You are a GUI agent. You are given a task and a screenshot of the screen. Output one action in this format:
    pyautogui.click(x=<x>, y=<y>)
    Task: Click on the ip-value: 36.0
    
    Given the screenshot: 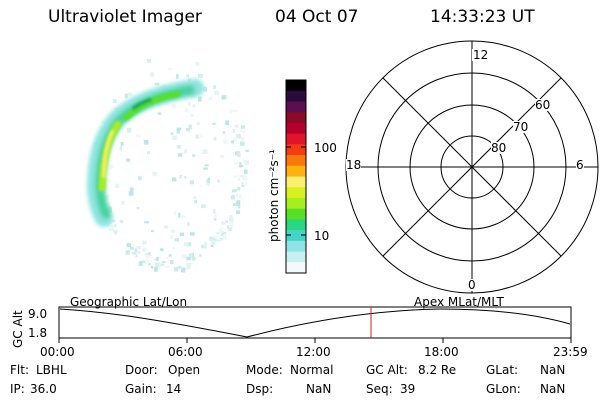 What is the action you would take?
    pyautogui.click(x=43, y=389)
    